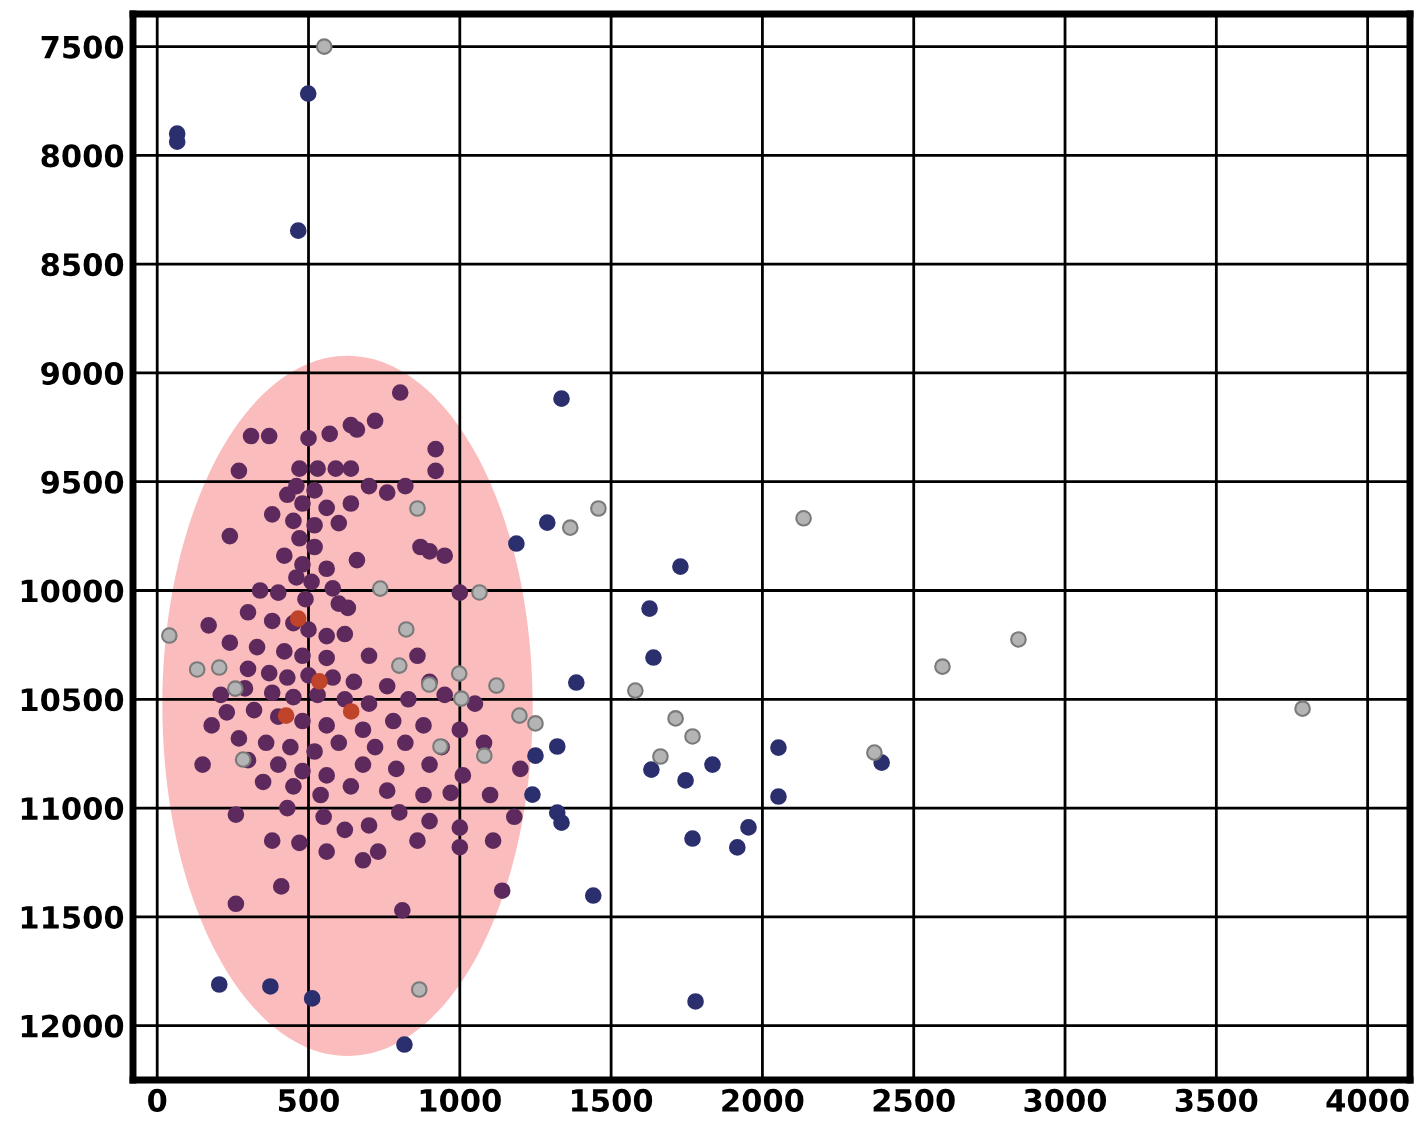  I want to click on y-tick-label: 9000, so click(82, 373).